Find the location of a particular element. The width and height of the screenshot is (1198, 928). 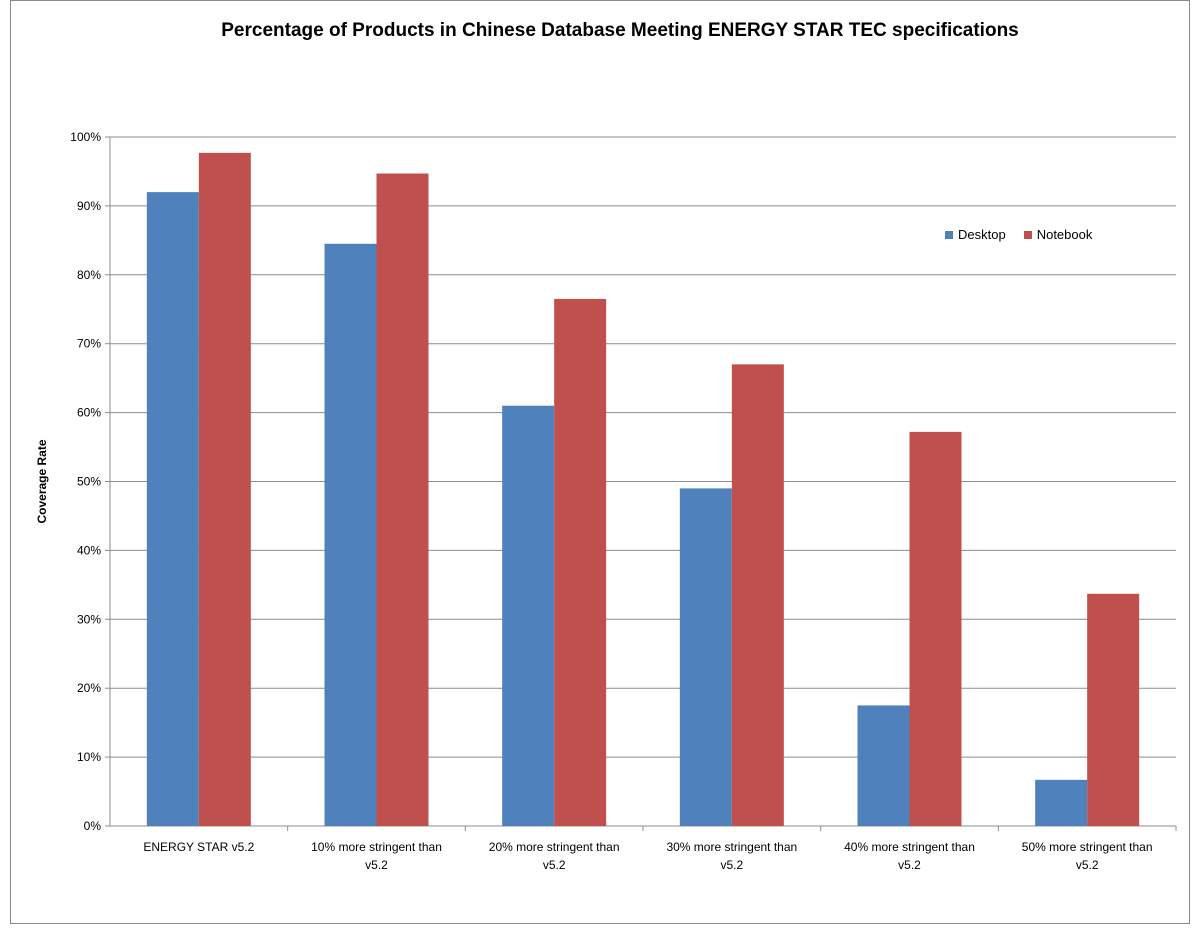

y-tick-label: 0% is located at coordinates (93, 826).